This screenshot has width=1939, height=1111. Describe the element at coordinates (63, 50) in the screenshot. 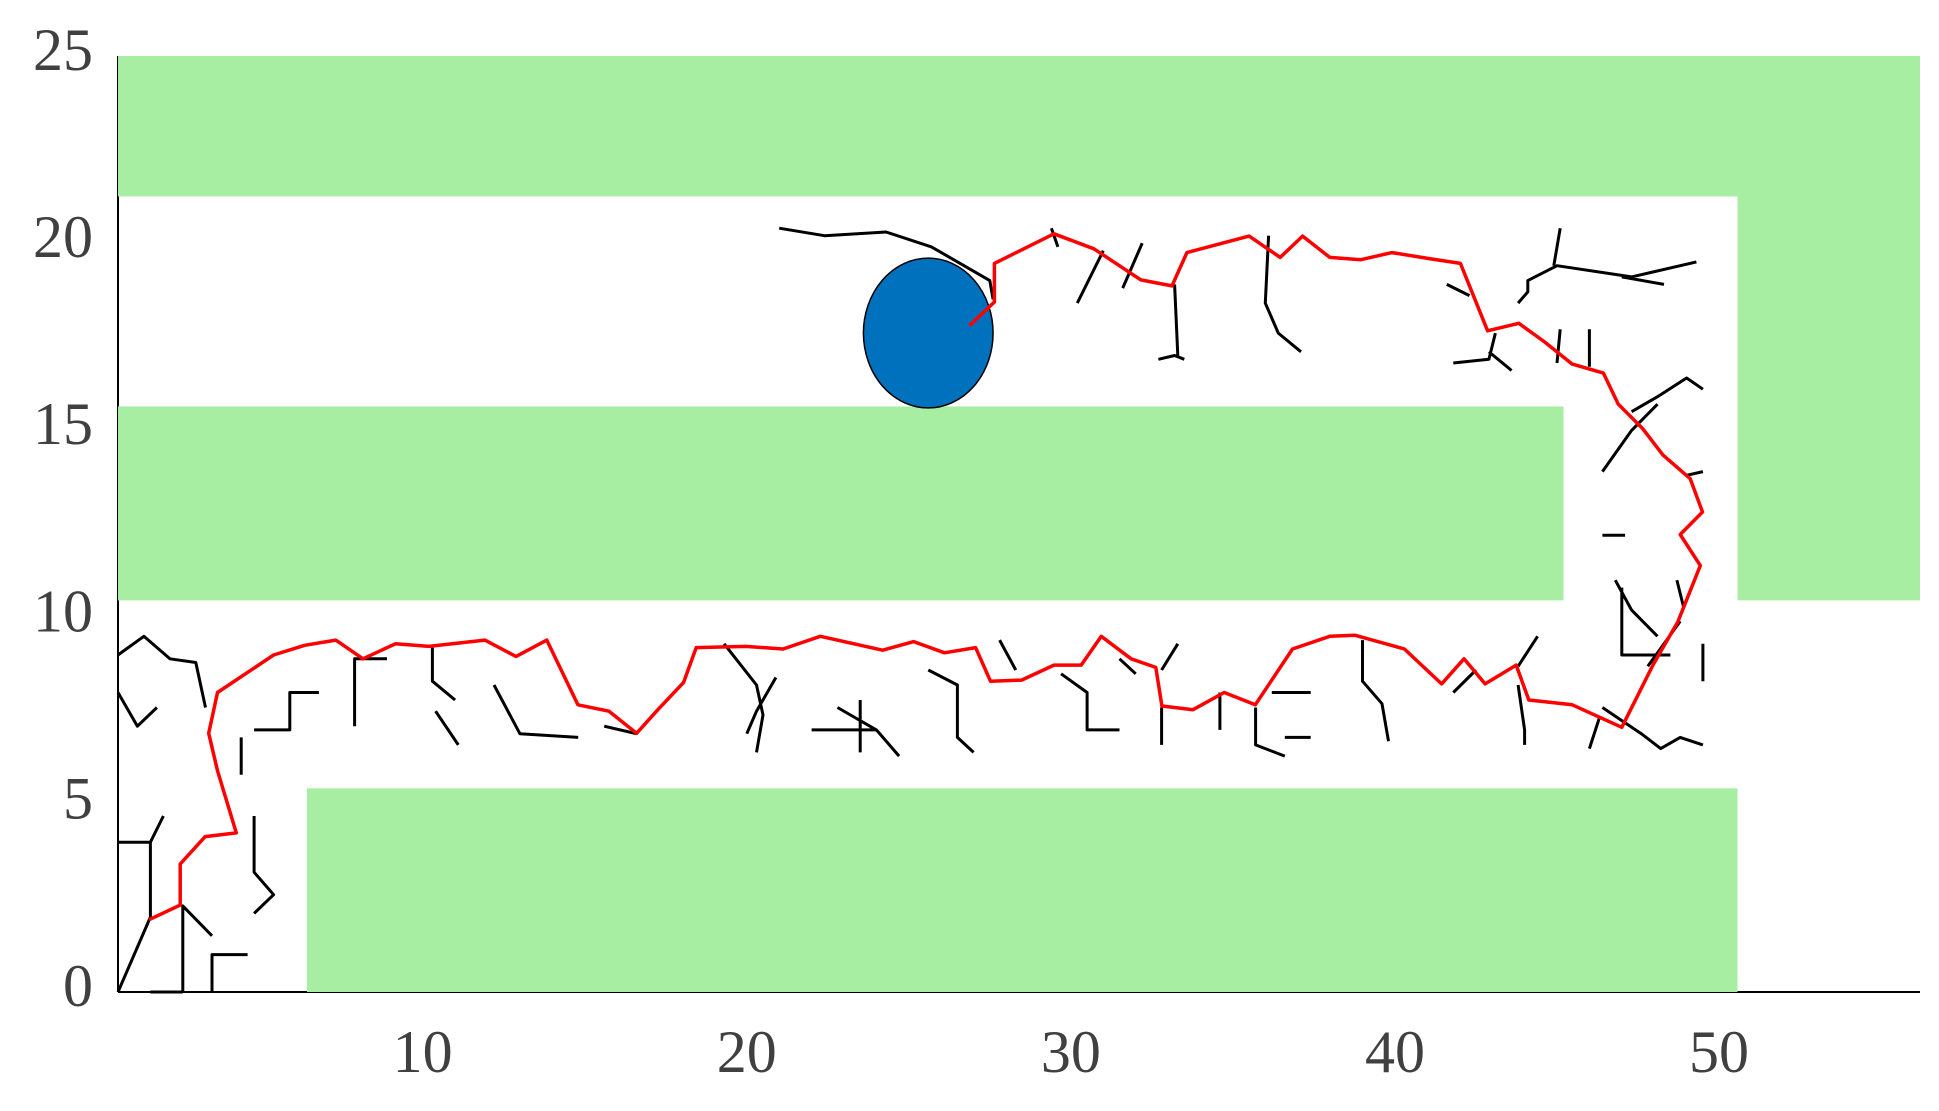

I see `y-tick-label: 25` at that location.